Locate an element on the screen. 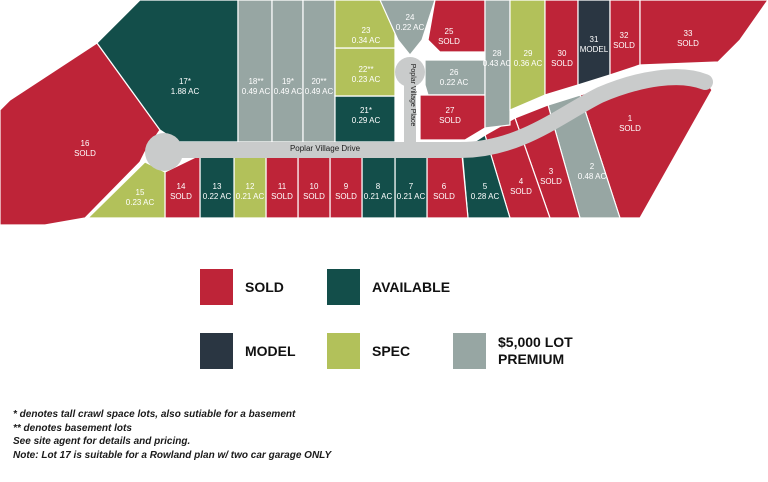 This screenshot has height=482, width=768. legend-sold-swatch is located at coordinates (216, 287).